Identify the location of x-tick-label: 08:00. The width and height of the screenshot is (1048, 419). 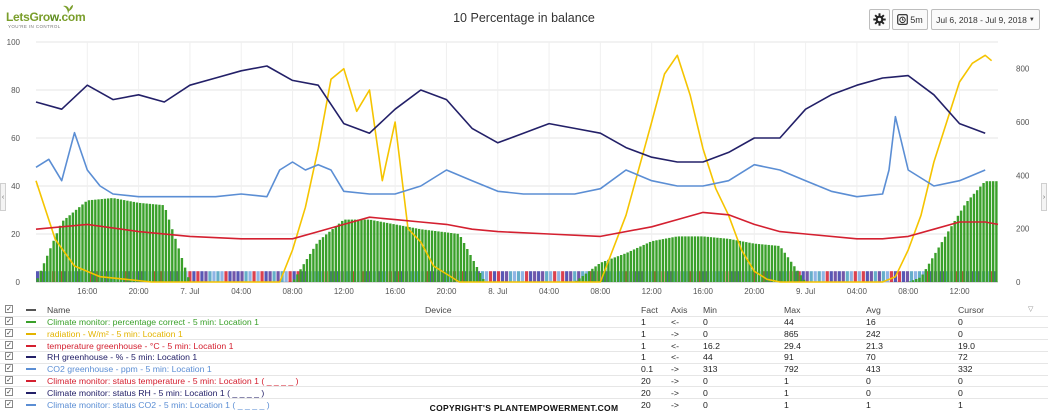
(293, 291).